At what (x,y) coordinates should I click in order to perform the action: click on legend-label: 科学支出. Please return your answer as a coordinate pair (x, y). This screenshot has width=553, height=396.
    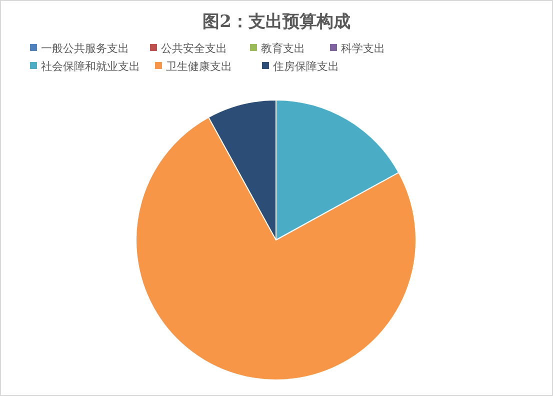
    Looking at the image, I should click on (363, 48).